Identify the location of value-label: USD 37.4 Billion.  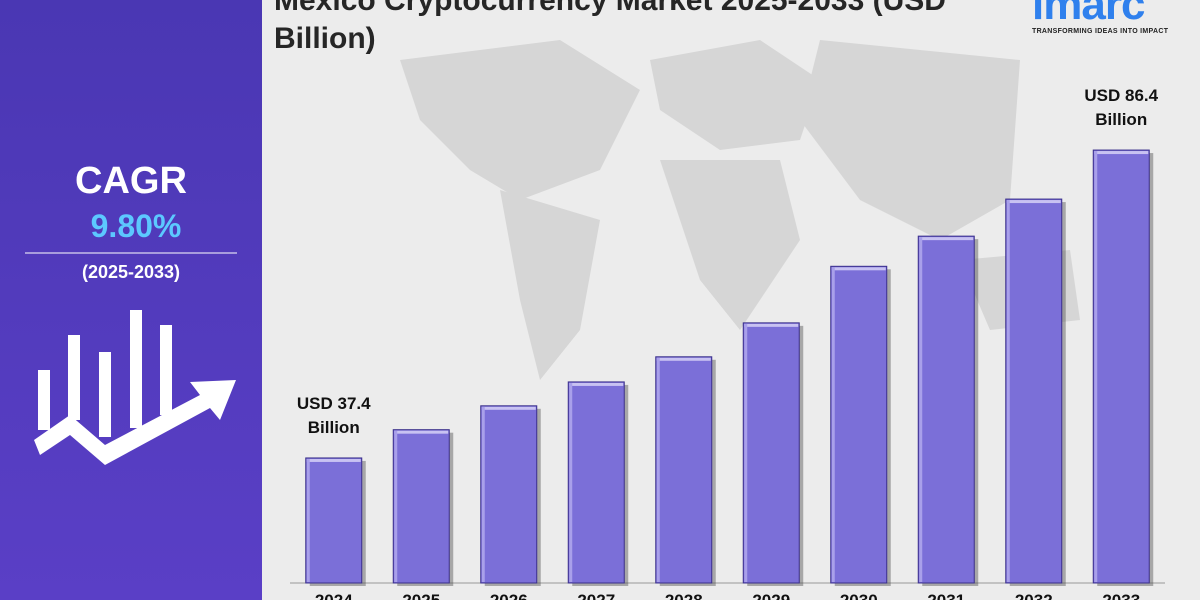
(333, 415).